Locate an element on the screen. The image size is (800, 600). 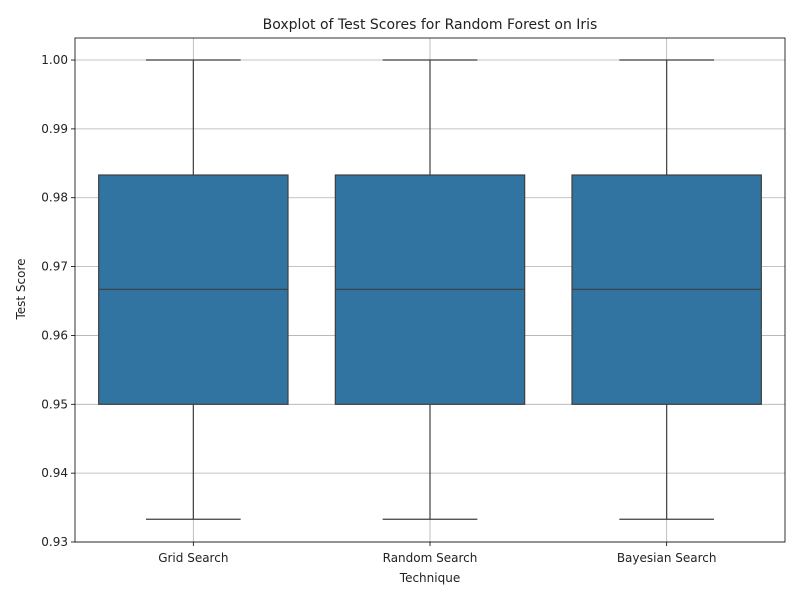
x-axis-label: Technique is located at coordinates (429, 578).